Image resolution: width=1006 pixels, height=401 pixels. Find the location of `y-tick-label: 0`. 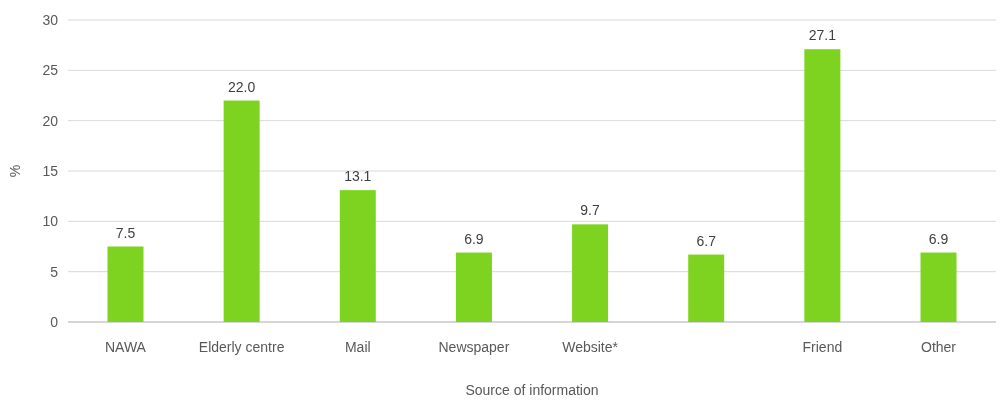

y-tick-label: 0 is located at coordinates (54, 321).